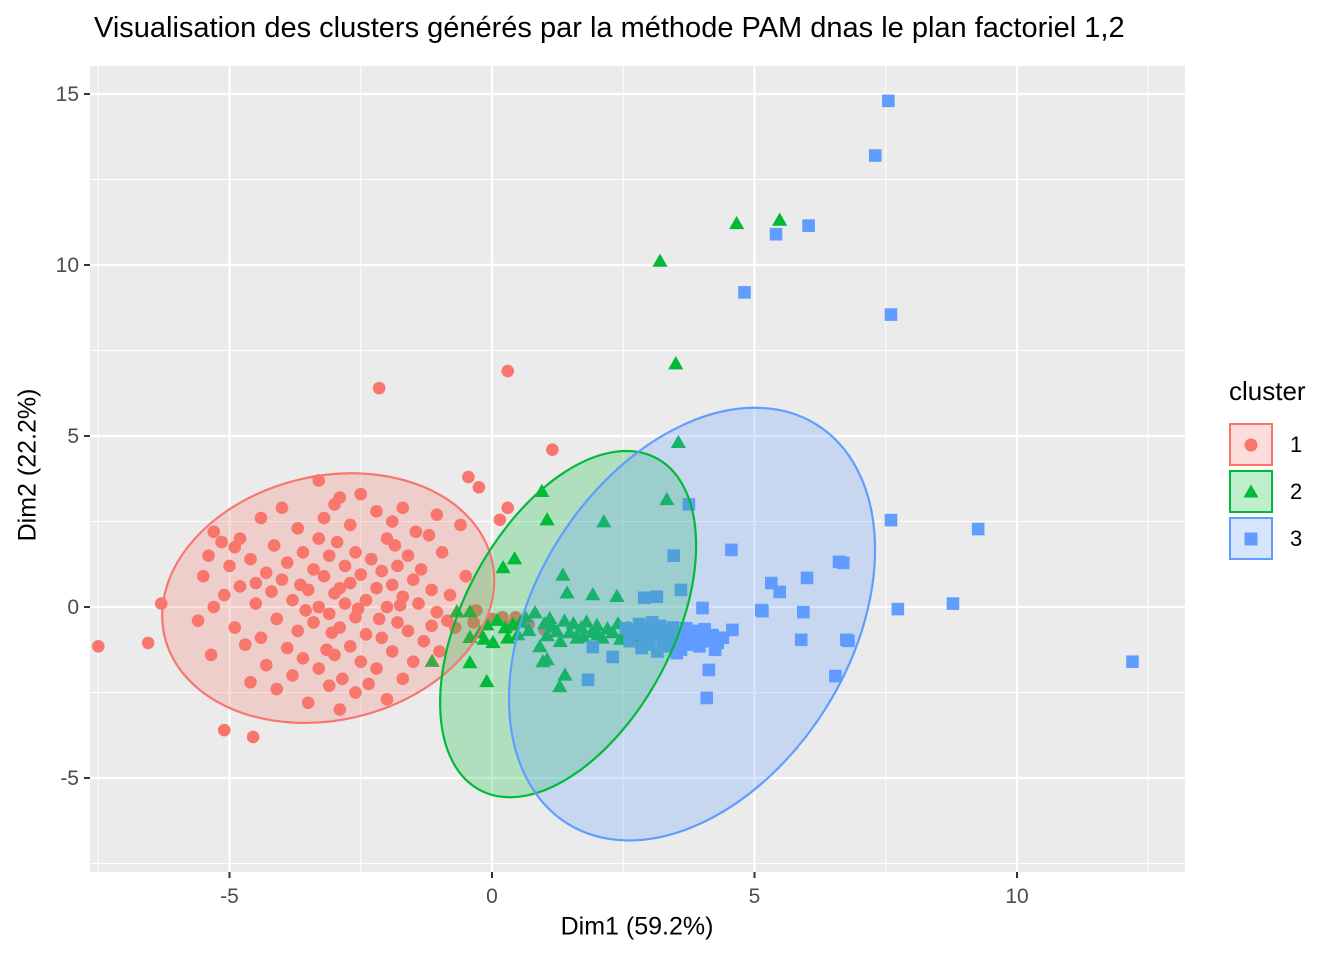  I want to click on legend-item-cluster-1: 1, so click(1267, 444).